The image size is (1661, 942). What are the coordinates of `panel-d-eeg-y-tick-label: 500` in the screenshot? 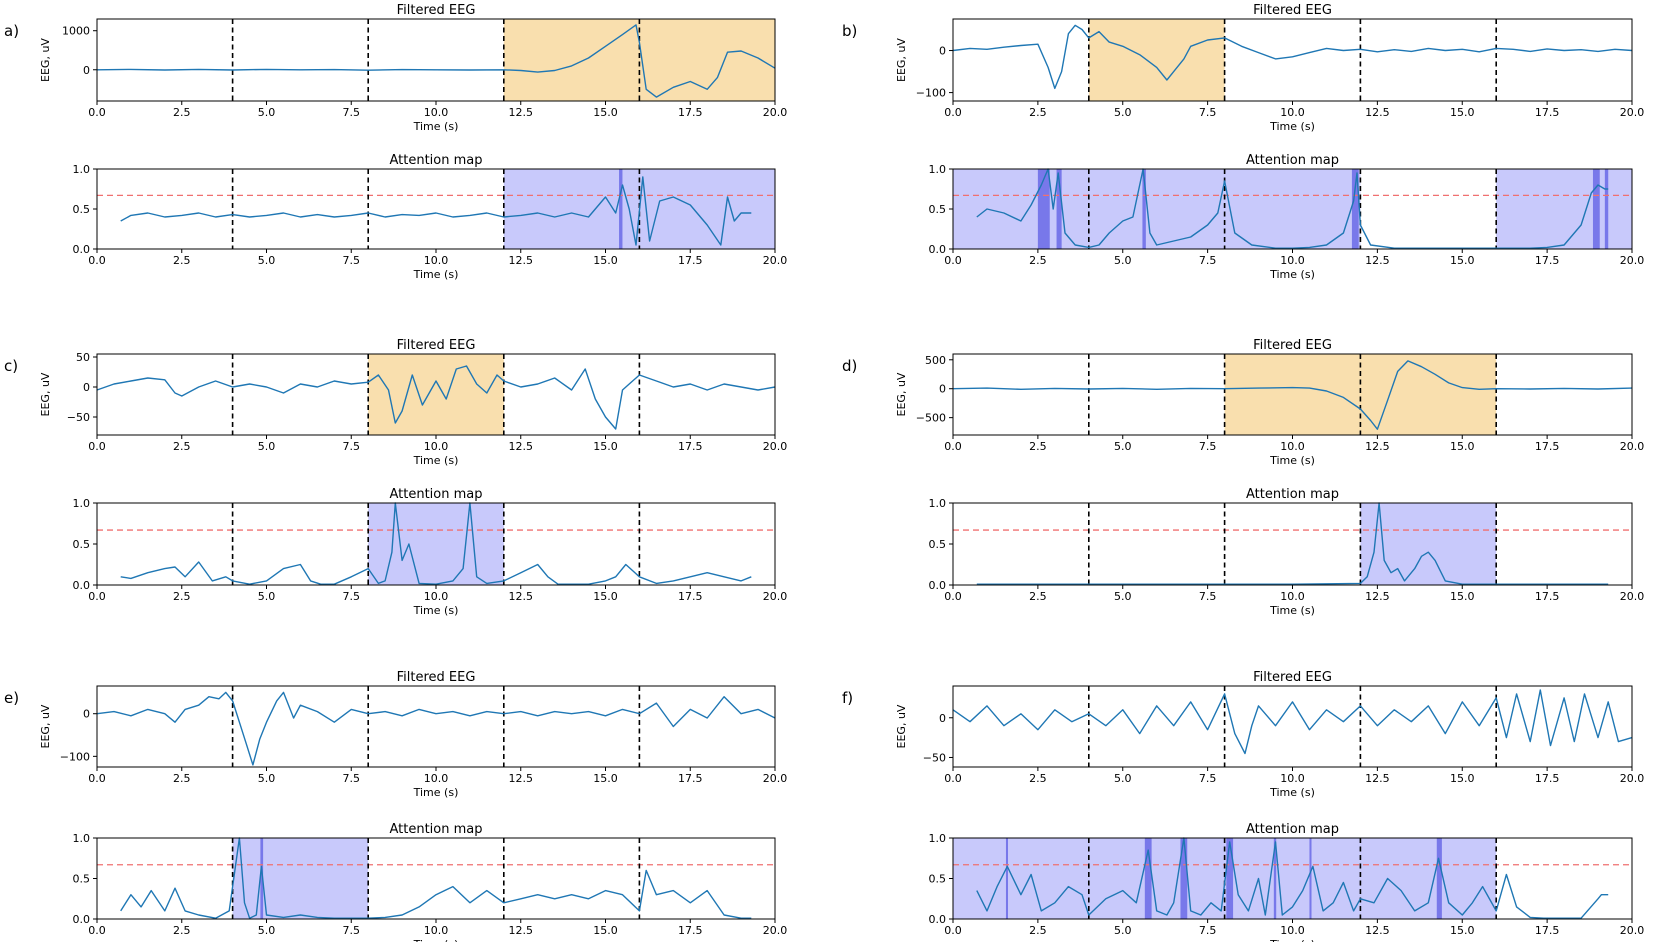 It's located at (935, 360).